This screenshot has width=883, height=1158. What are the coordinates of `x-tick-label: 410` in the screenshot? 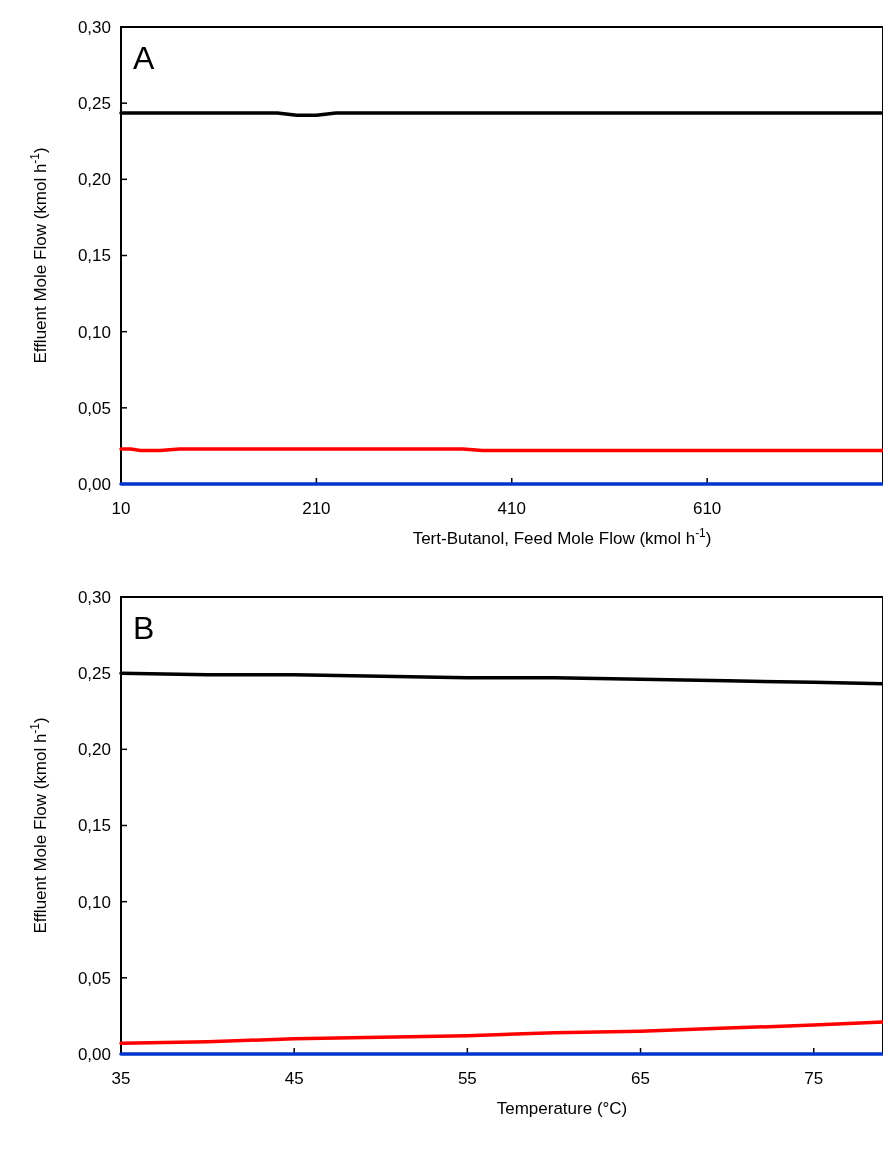 It's located at (511, 508).